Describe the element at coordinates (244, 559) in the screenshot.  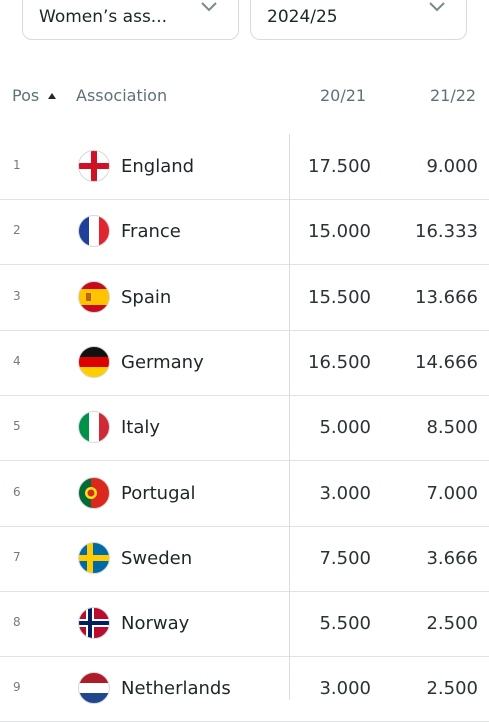
I see `table-row: 7 Sweden 7.500 3.666` at that location.